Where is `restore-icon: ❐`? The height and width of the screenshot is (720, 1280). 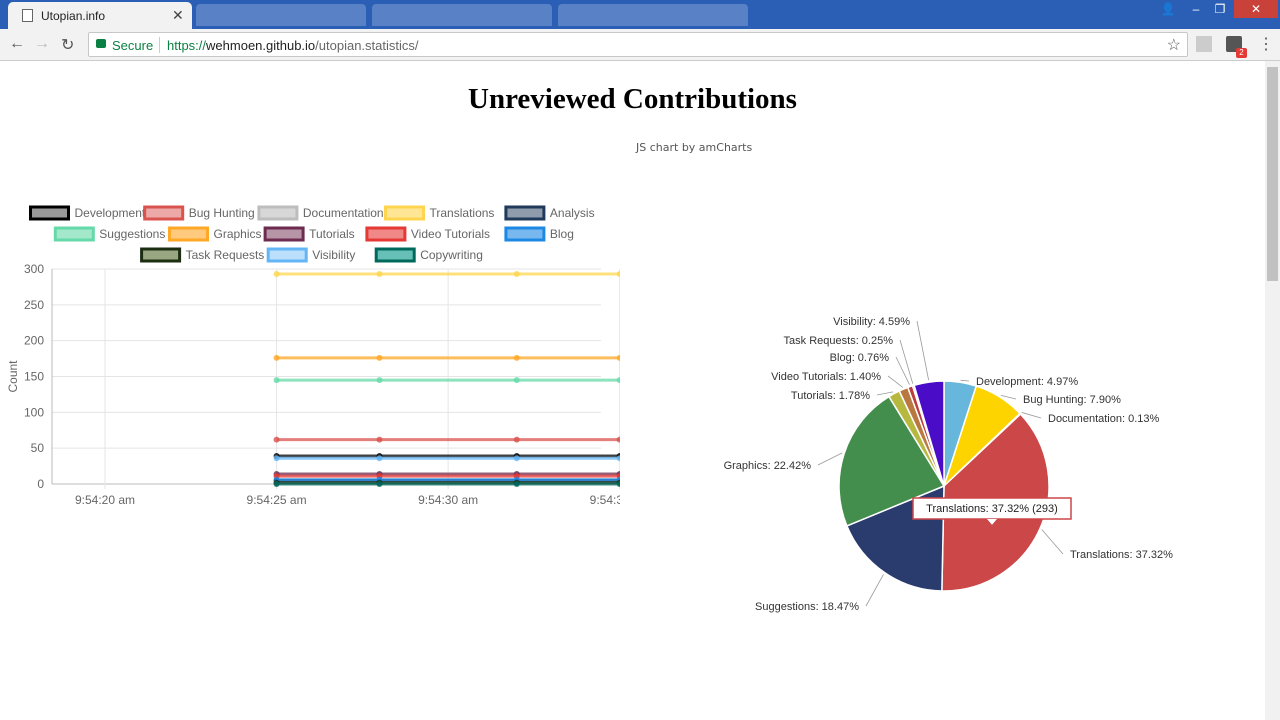 restore-icon: ❐ is located at coordinates (1220, 9).